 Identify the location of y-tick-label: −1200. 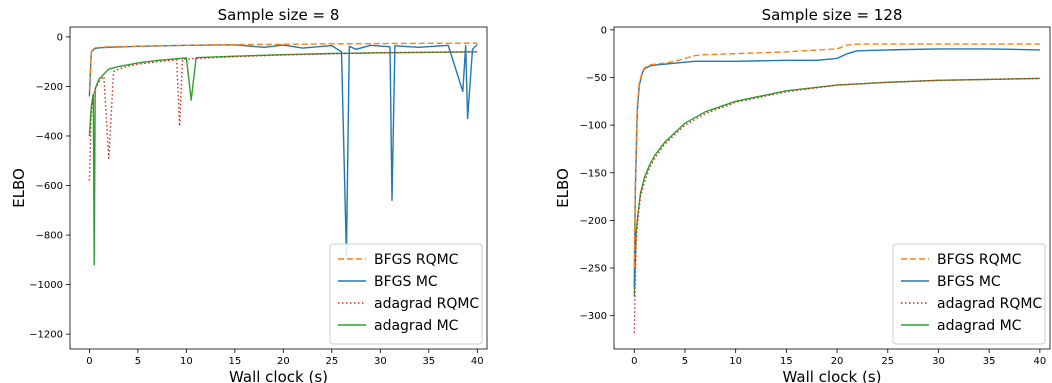
(46, 335).